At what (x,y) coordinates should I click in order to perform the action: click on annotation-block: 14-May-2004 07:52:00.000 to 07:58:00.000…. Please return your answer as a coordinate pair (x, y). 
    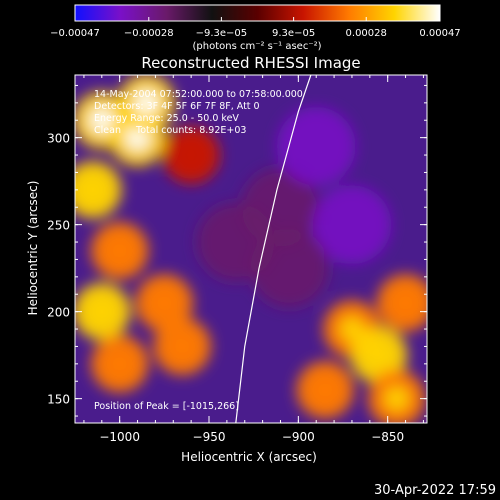
    Looking at the image, I should click on (198, 112).